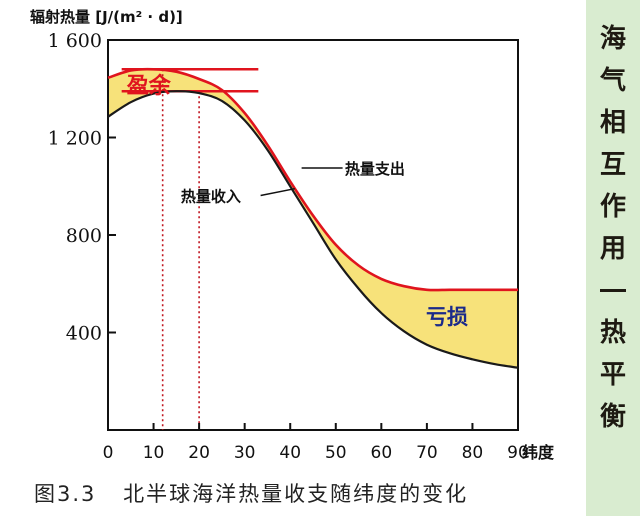 The width and height of the screenshot is (640, 516). What do you see at coordinates (245, 453) in the screenshot?
I see `x-tick-label: 30` at bounding box center [245, 453].